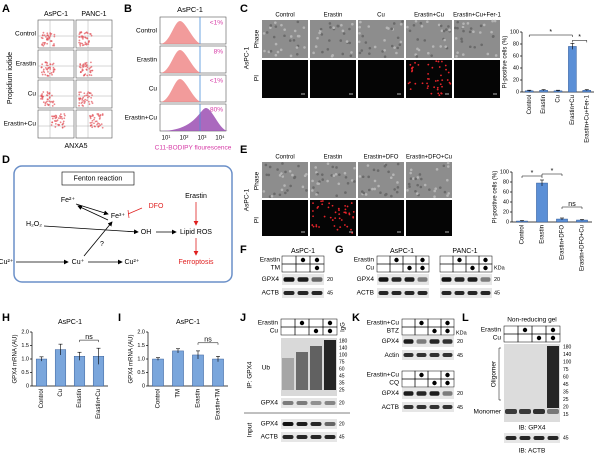  What do you see at coordinates (32, 94) in the screenshot?
I see `row-label: Cu` at bounding box center [32, 94].